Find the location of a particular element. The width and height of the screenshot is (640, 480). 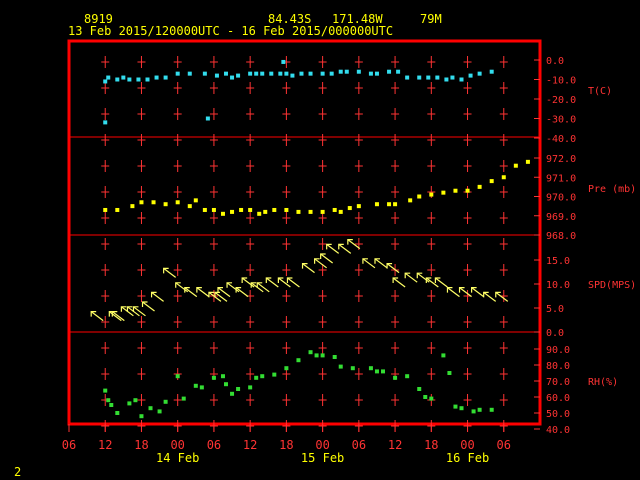

y-tick-label: 968.0 is located at coordinates (561, 236).